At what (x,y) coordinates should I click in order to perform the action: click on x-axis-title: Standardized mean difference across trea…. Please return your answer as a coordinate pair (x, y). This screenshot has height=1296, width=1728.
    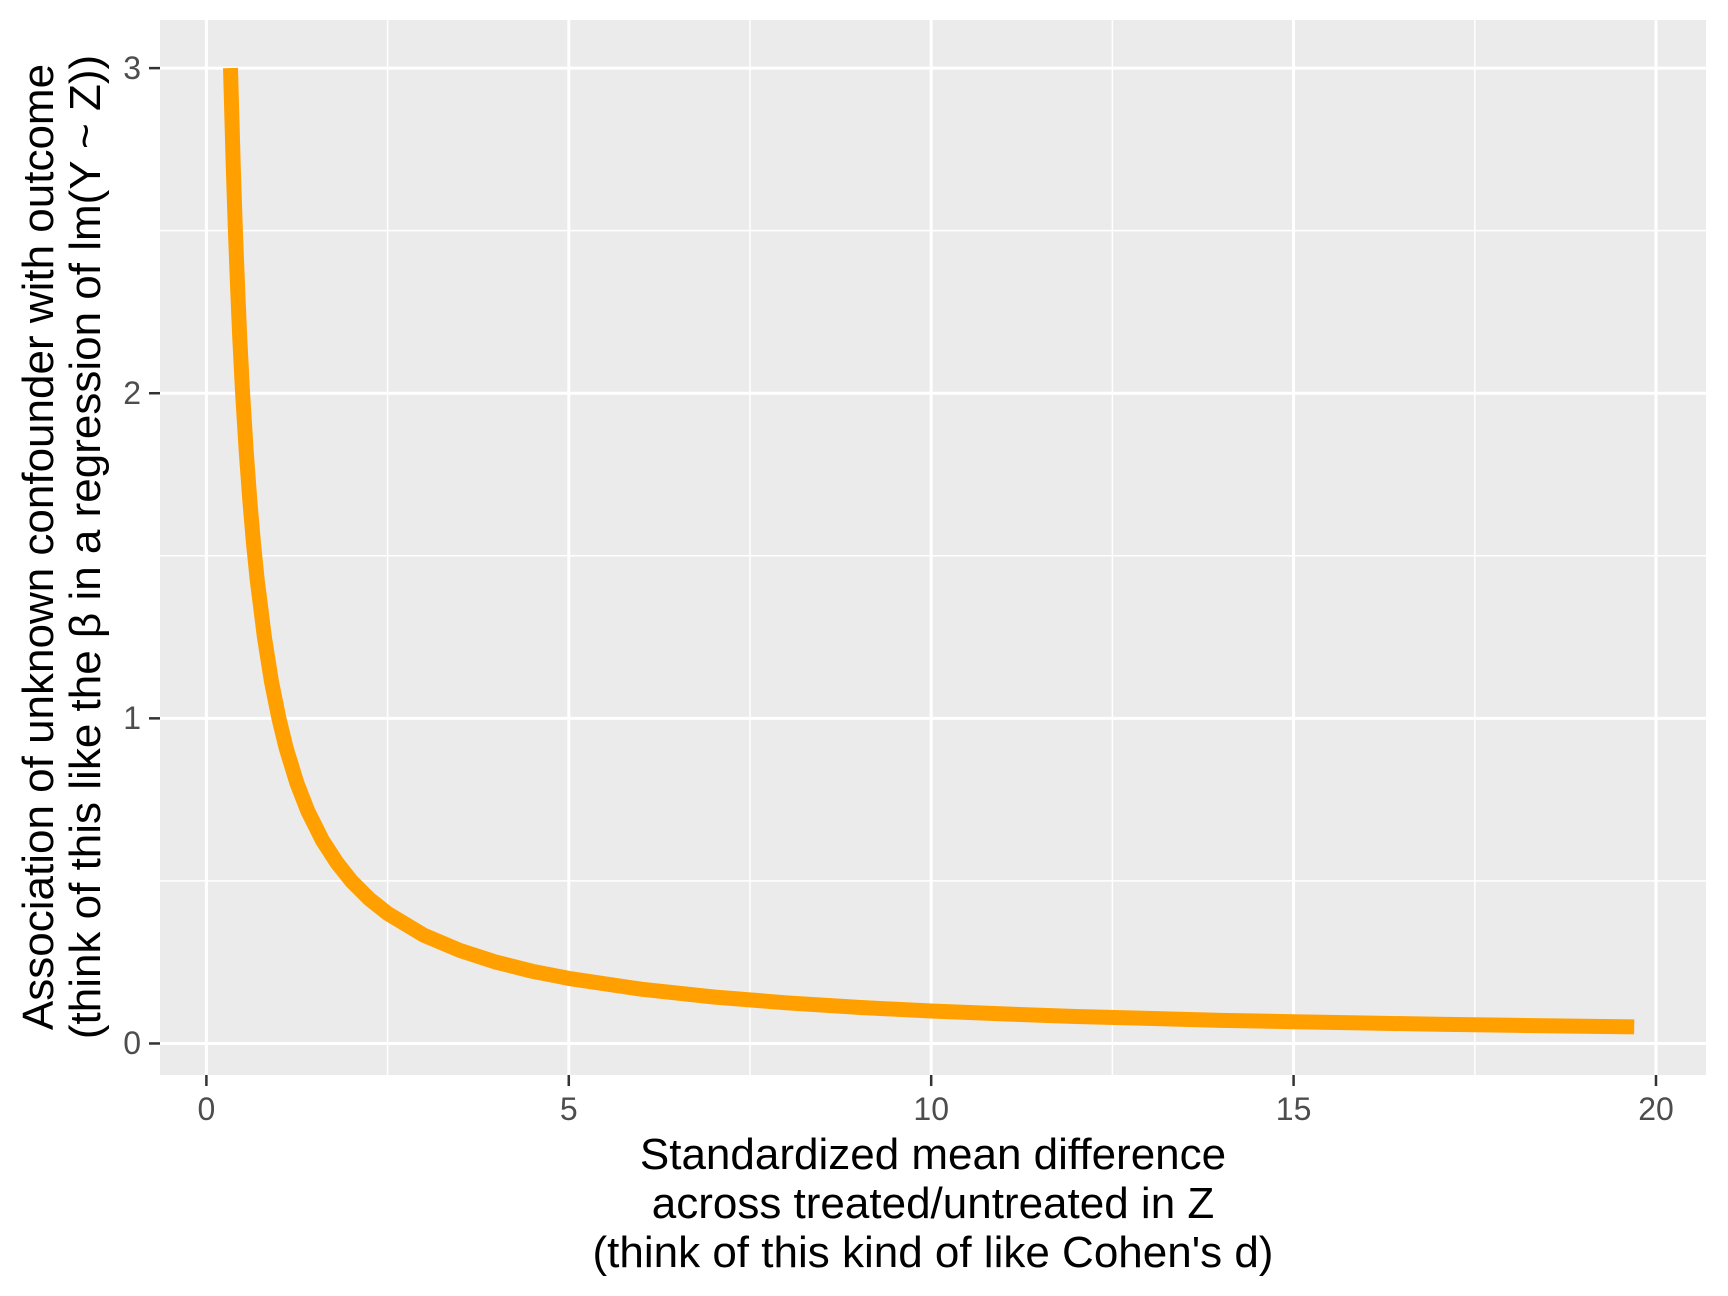
    Looking at the image, I should click on (933, 1203).